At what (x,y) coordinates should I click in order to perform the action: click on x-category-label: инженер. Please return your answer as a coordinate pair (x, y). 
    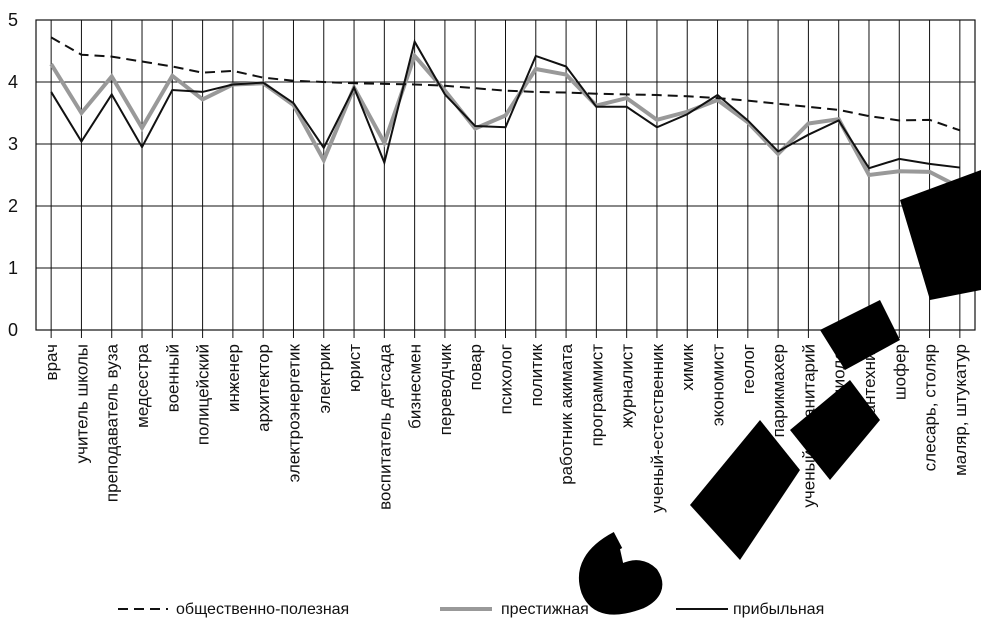
    Looking at the image, I should click on (233, 378).